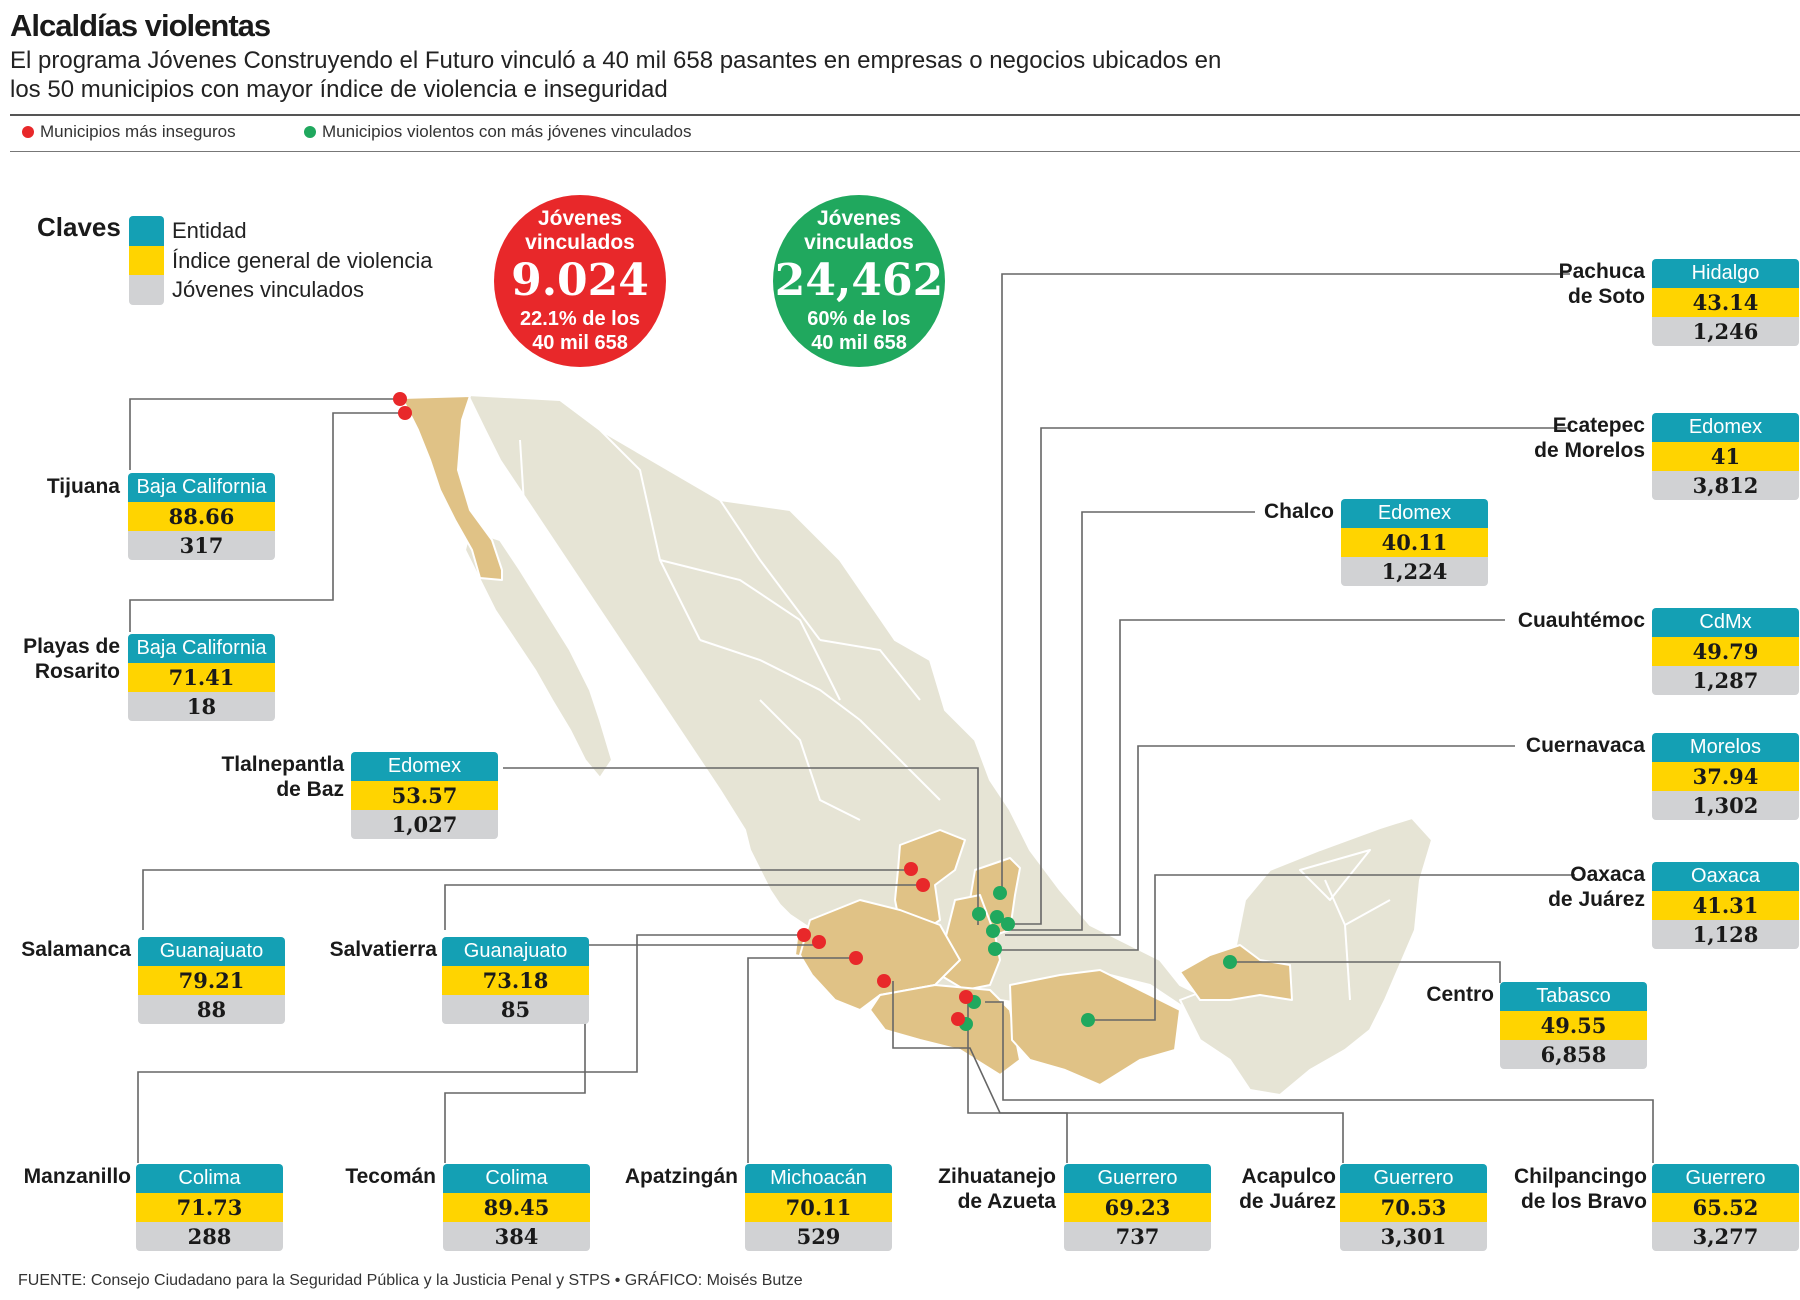 The width and height of the screenshot is (1800, 1300). I want to click on state-shape, so click(538, 654).